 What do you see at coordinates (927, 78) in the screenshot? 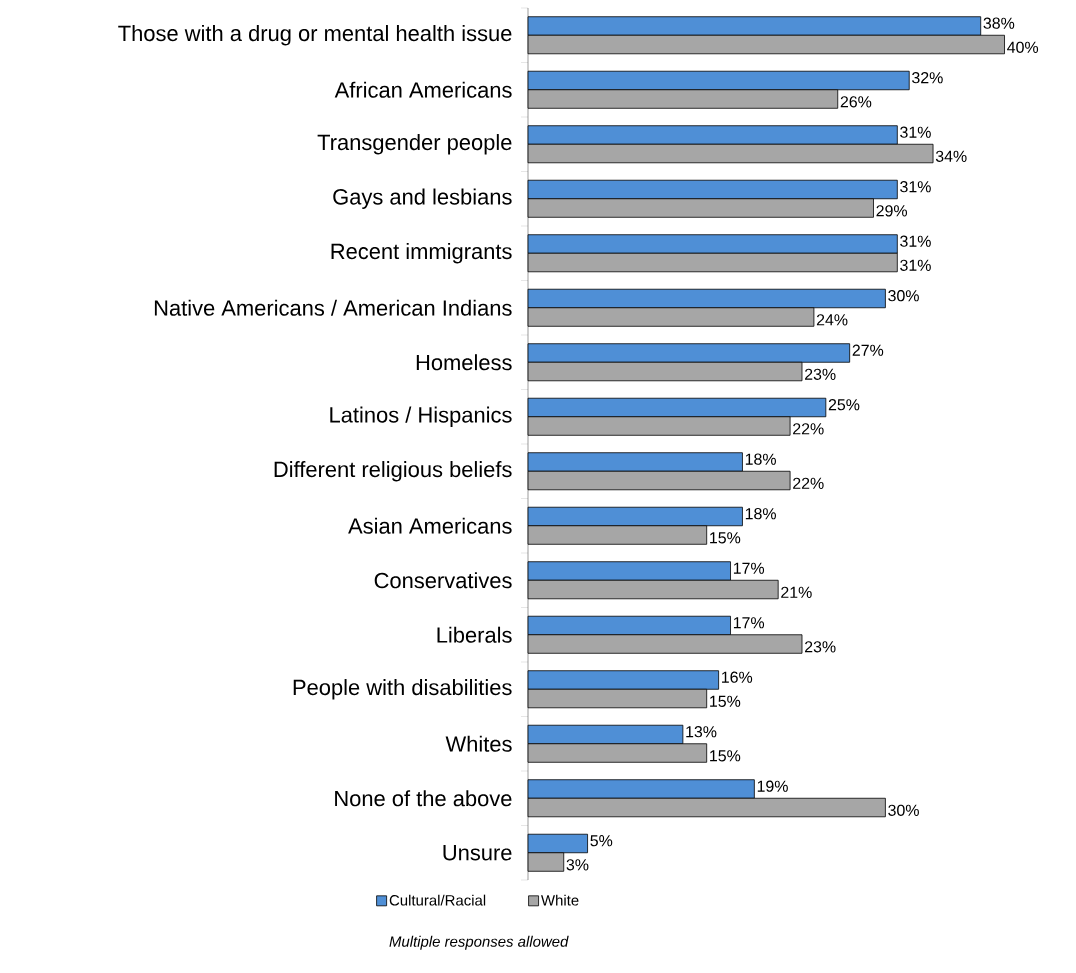
I see `data-label: 32%` at bounding box center [927, 78].